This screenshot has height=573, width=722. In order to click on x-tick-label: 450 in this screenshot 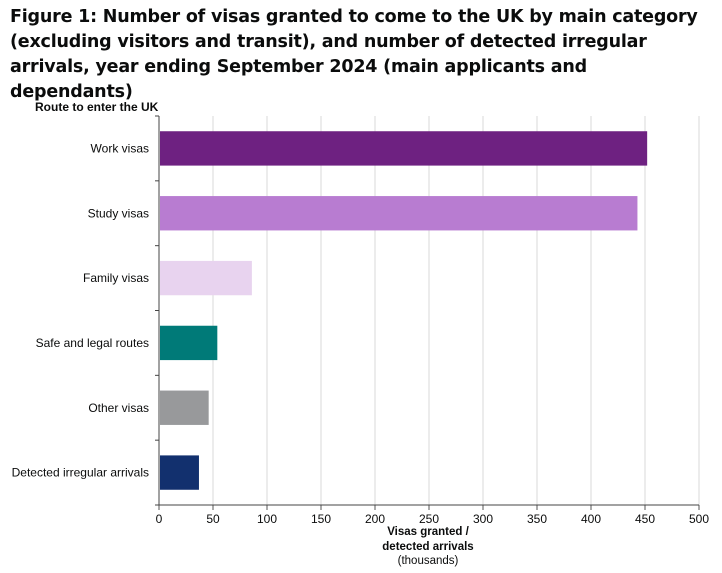, I will do `click(645, 519)`.